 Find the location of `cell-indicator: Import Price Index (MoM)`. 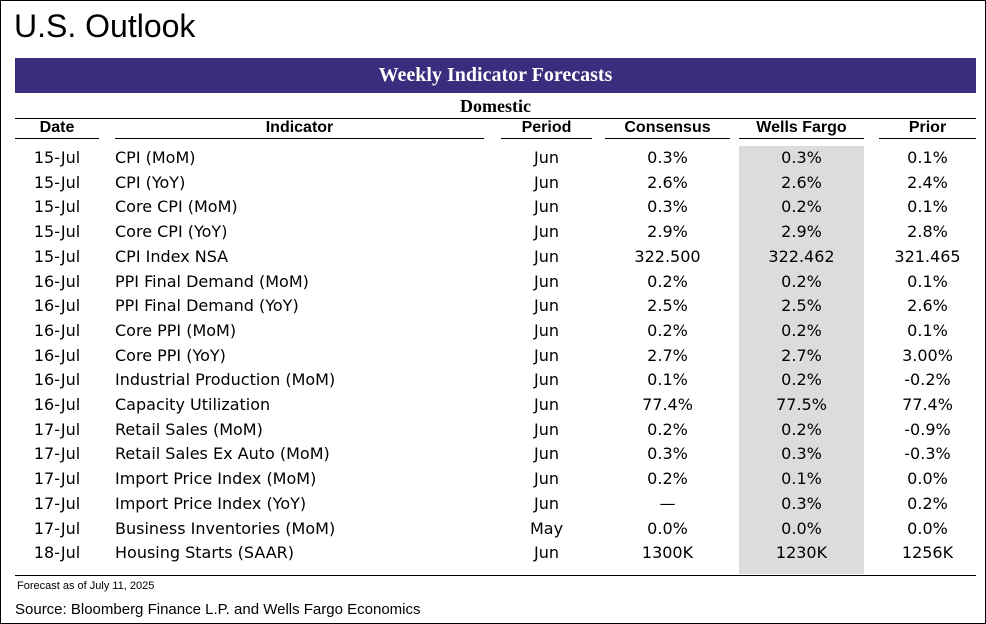

cell-indicator: Import Price Index (MoM) is located at coordinates (216, 479).